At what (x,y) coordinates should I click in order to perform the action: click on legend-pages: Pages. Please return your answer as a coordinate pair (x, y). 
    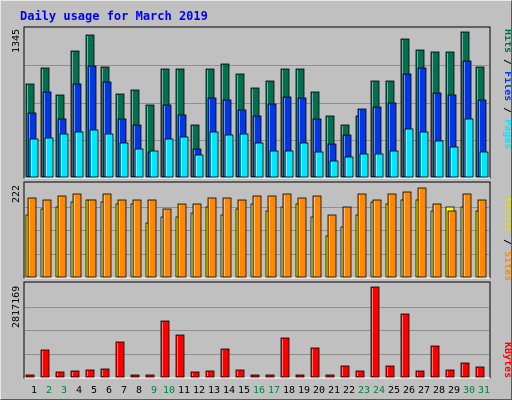
    Looking at the image, I should click on (506, 134).